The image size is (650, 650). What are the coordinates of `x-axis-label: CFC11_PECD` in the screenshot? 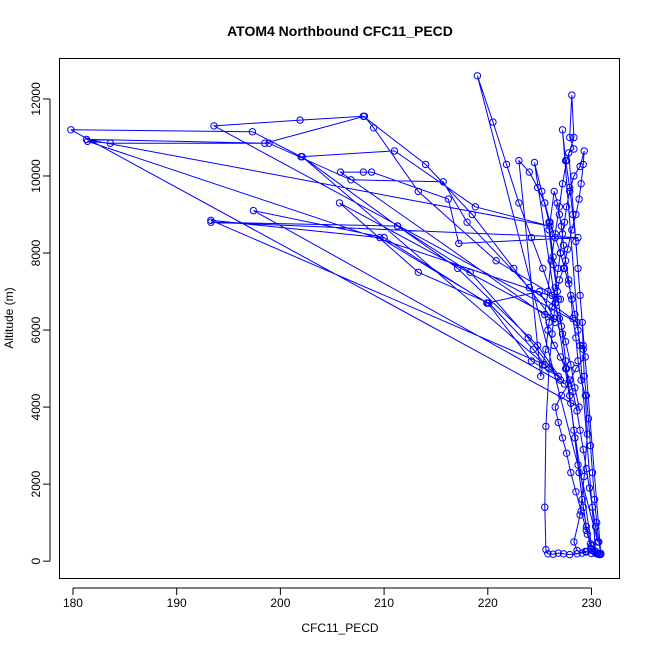 It's located at (339, 628).